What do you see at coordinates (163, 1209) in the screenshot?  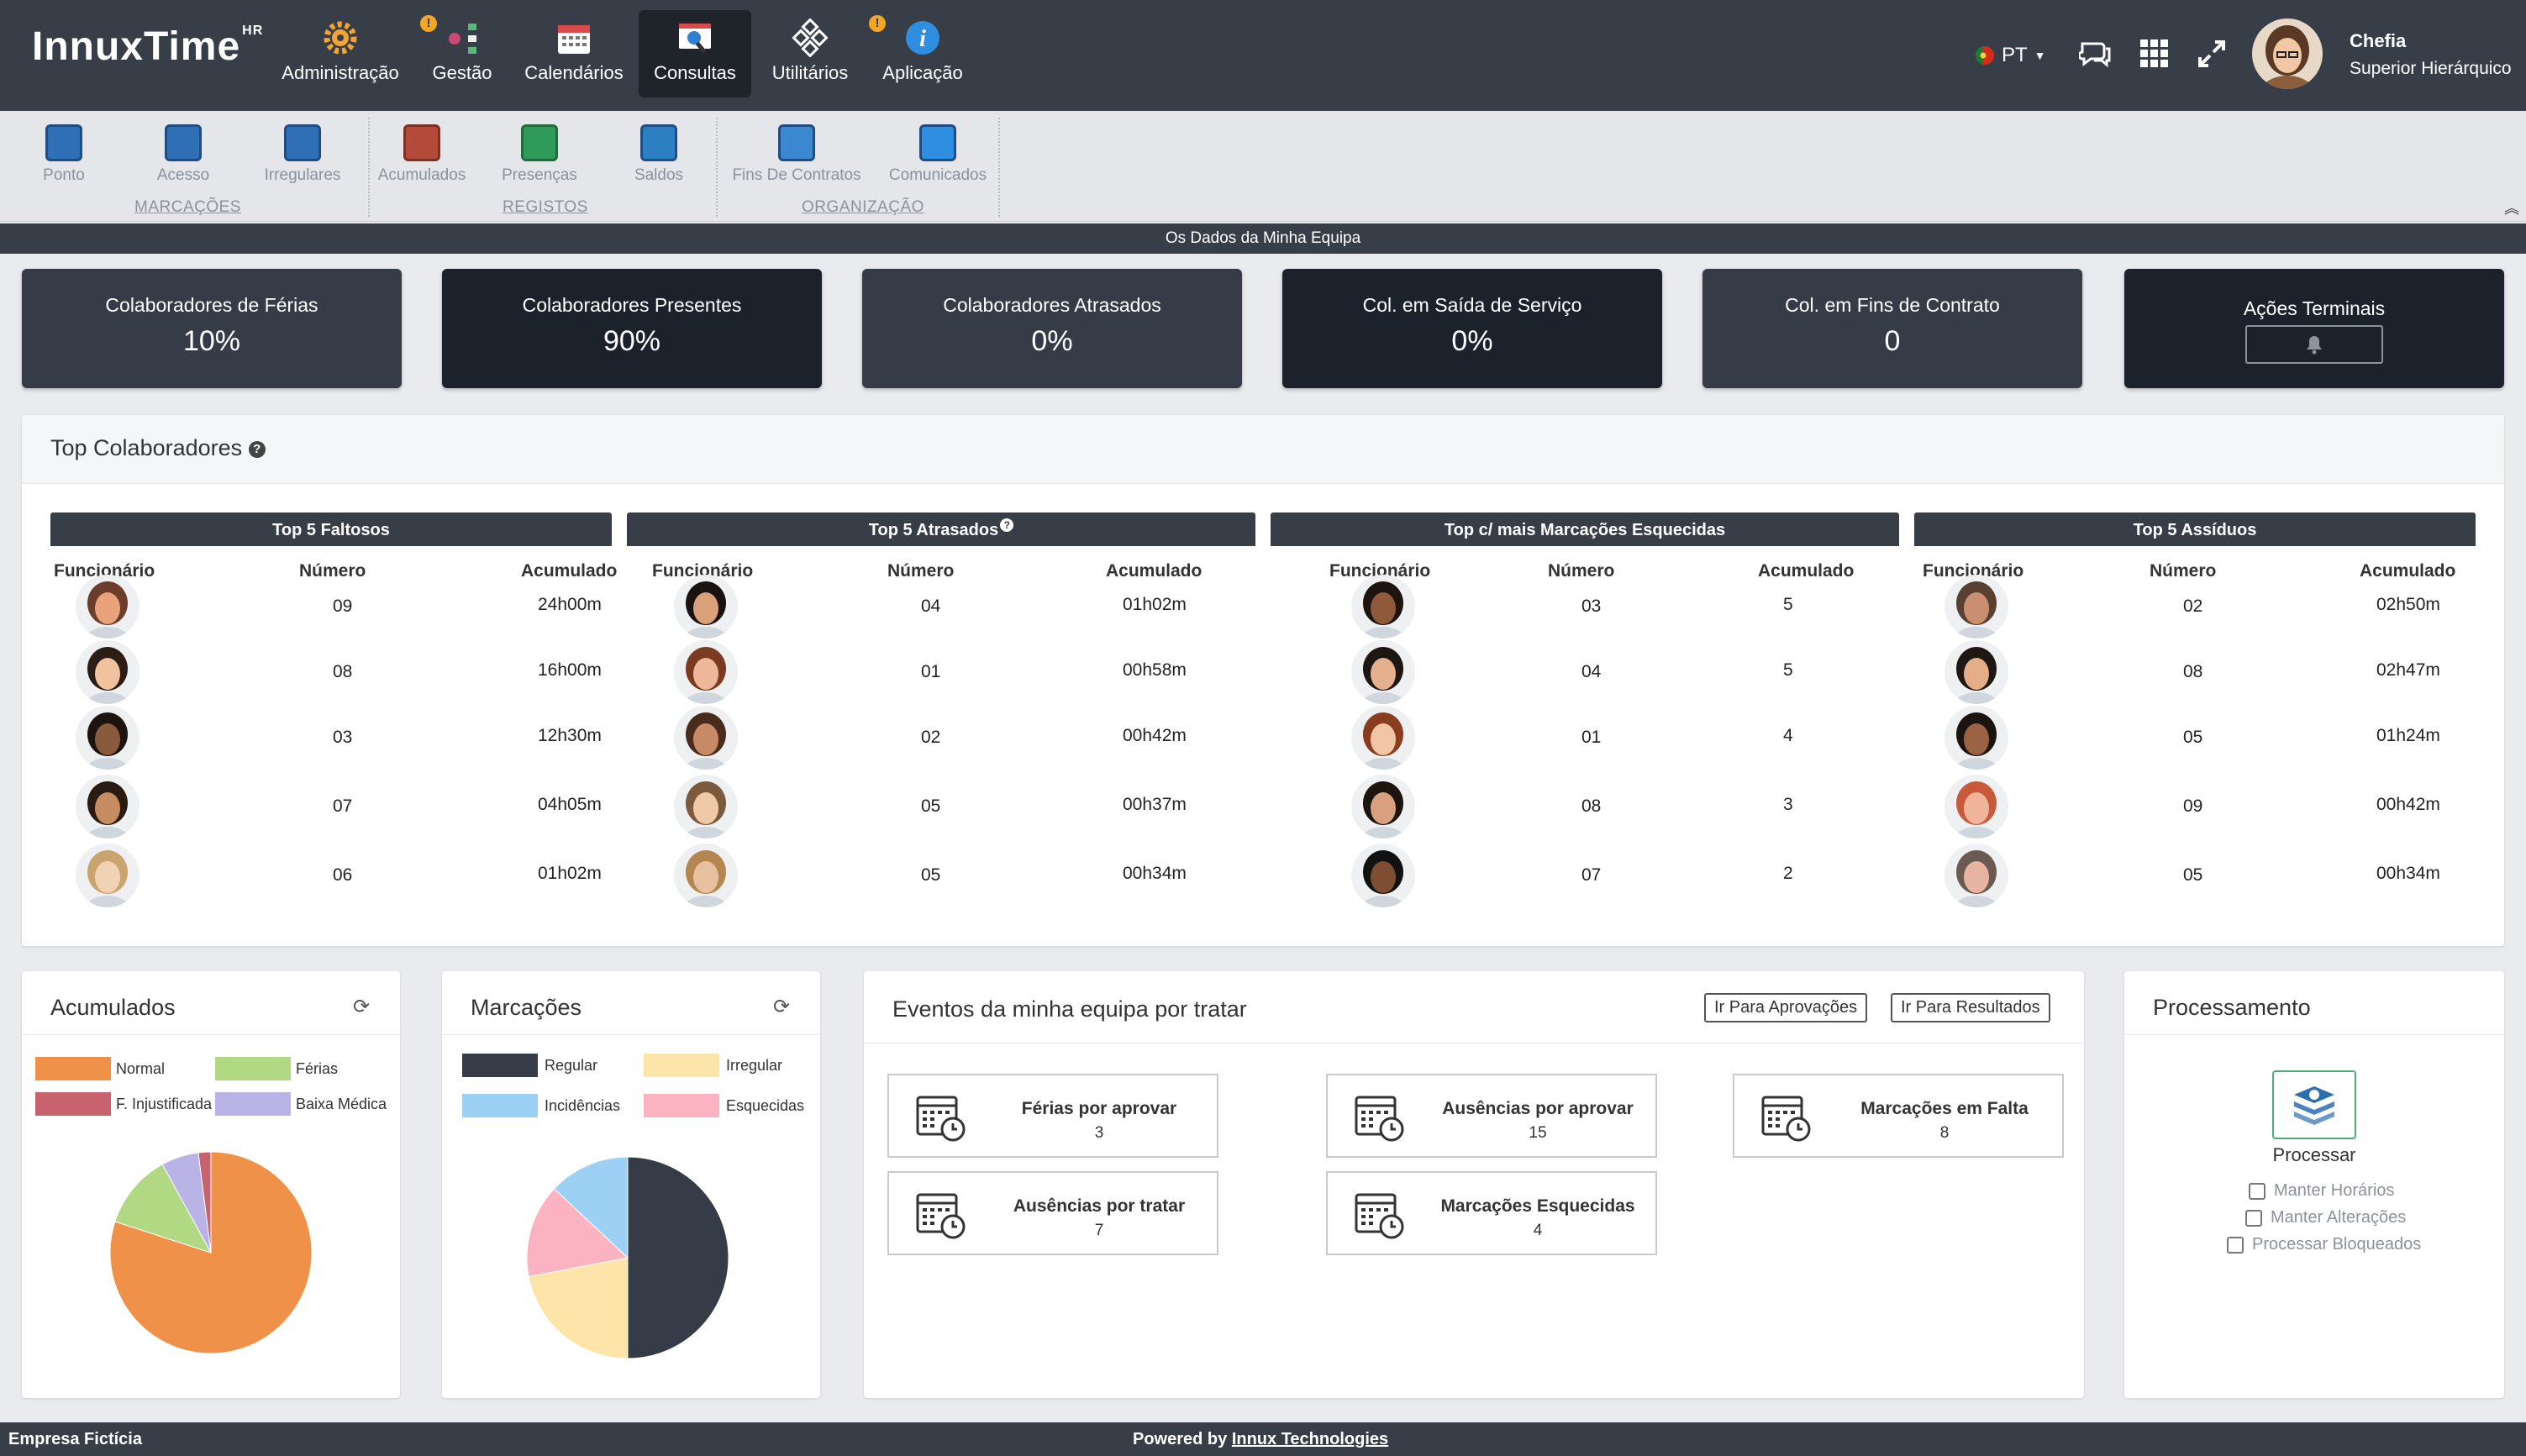 I see `pie-slice-f-rias` at bounding box center [163, 1209].